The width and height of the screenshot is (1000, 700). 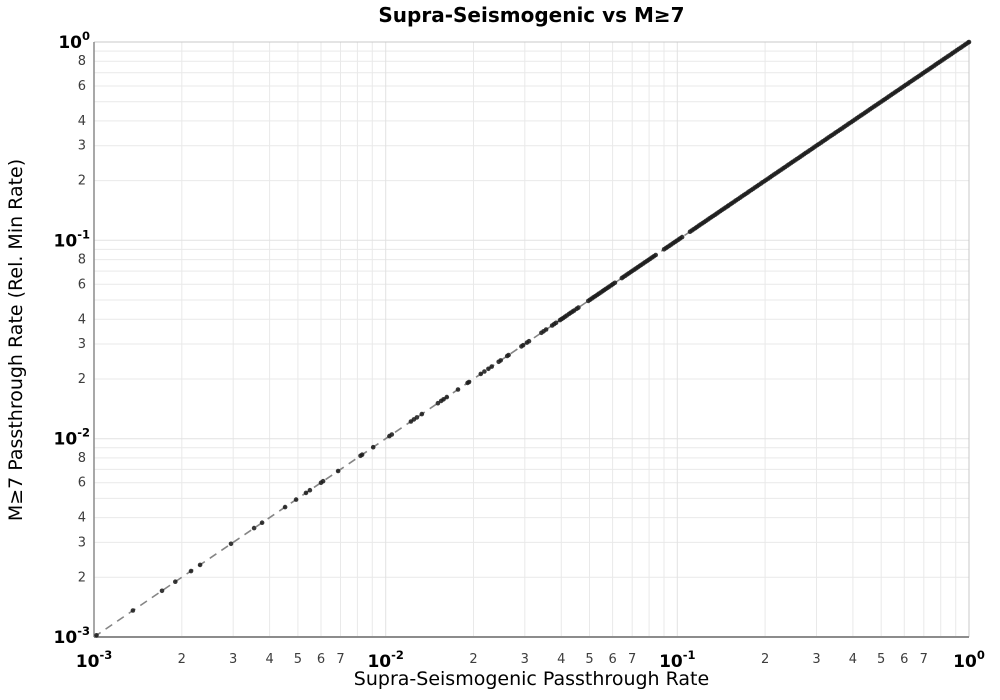 What do you see at coordinates (531, 679) in the screenshot?
I see `x-axis-label: Supra-Seismogenic Passthrough Rate` at bounding box center [531, 679].